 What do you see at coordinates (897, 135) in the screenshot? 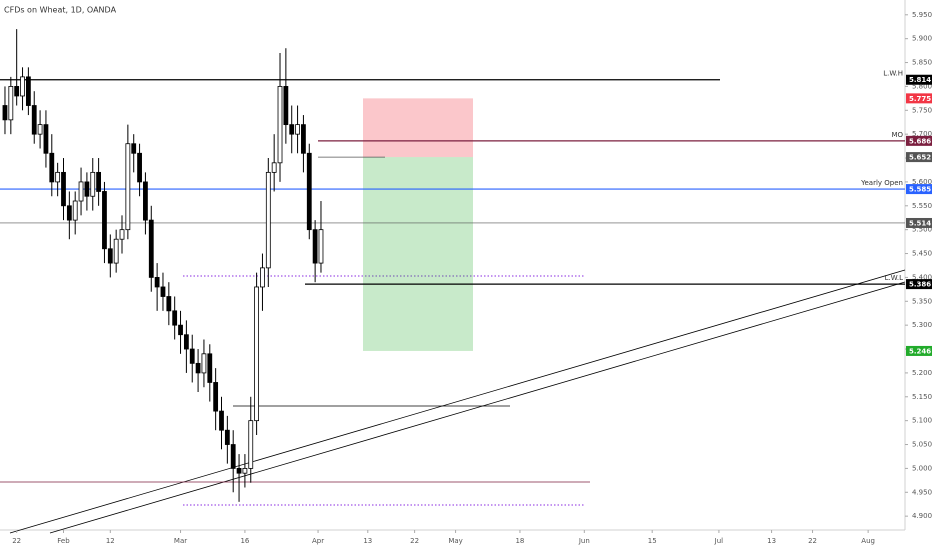
I see `level-name: MO` at bounding box center [897, 135].